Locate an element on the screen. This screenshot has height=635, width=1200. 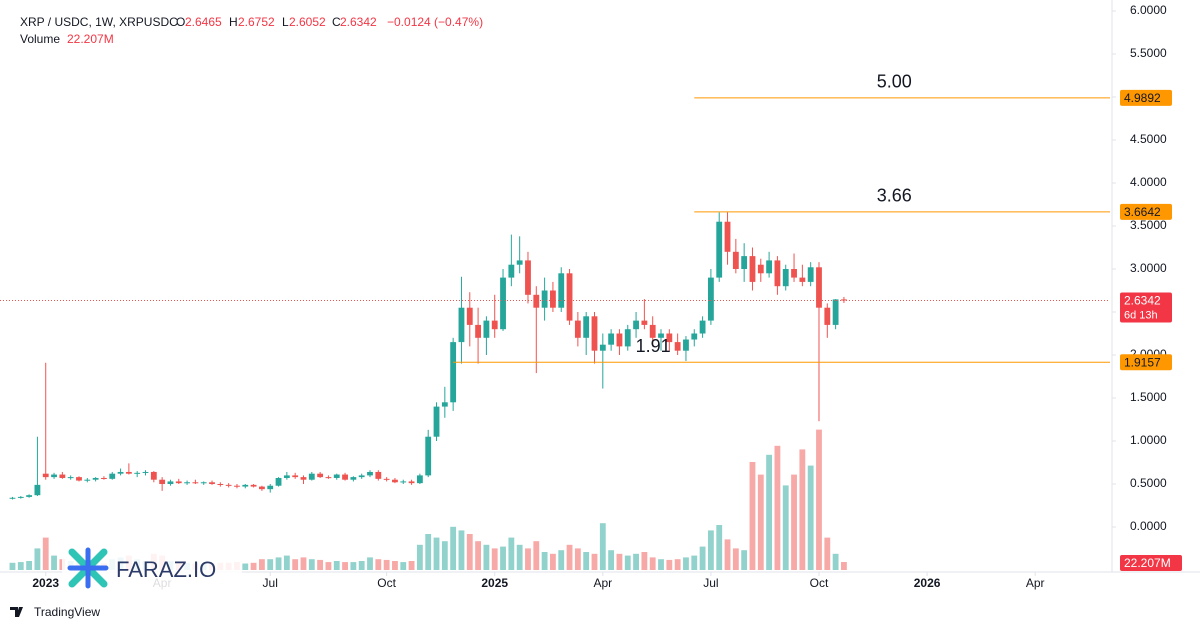
footer: TradingView is located at coordinates (55, 612).